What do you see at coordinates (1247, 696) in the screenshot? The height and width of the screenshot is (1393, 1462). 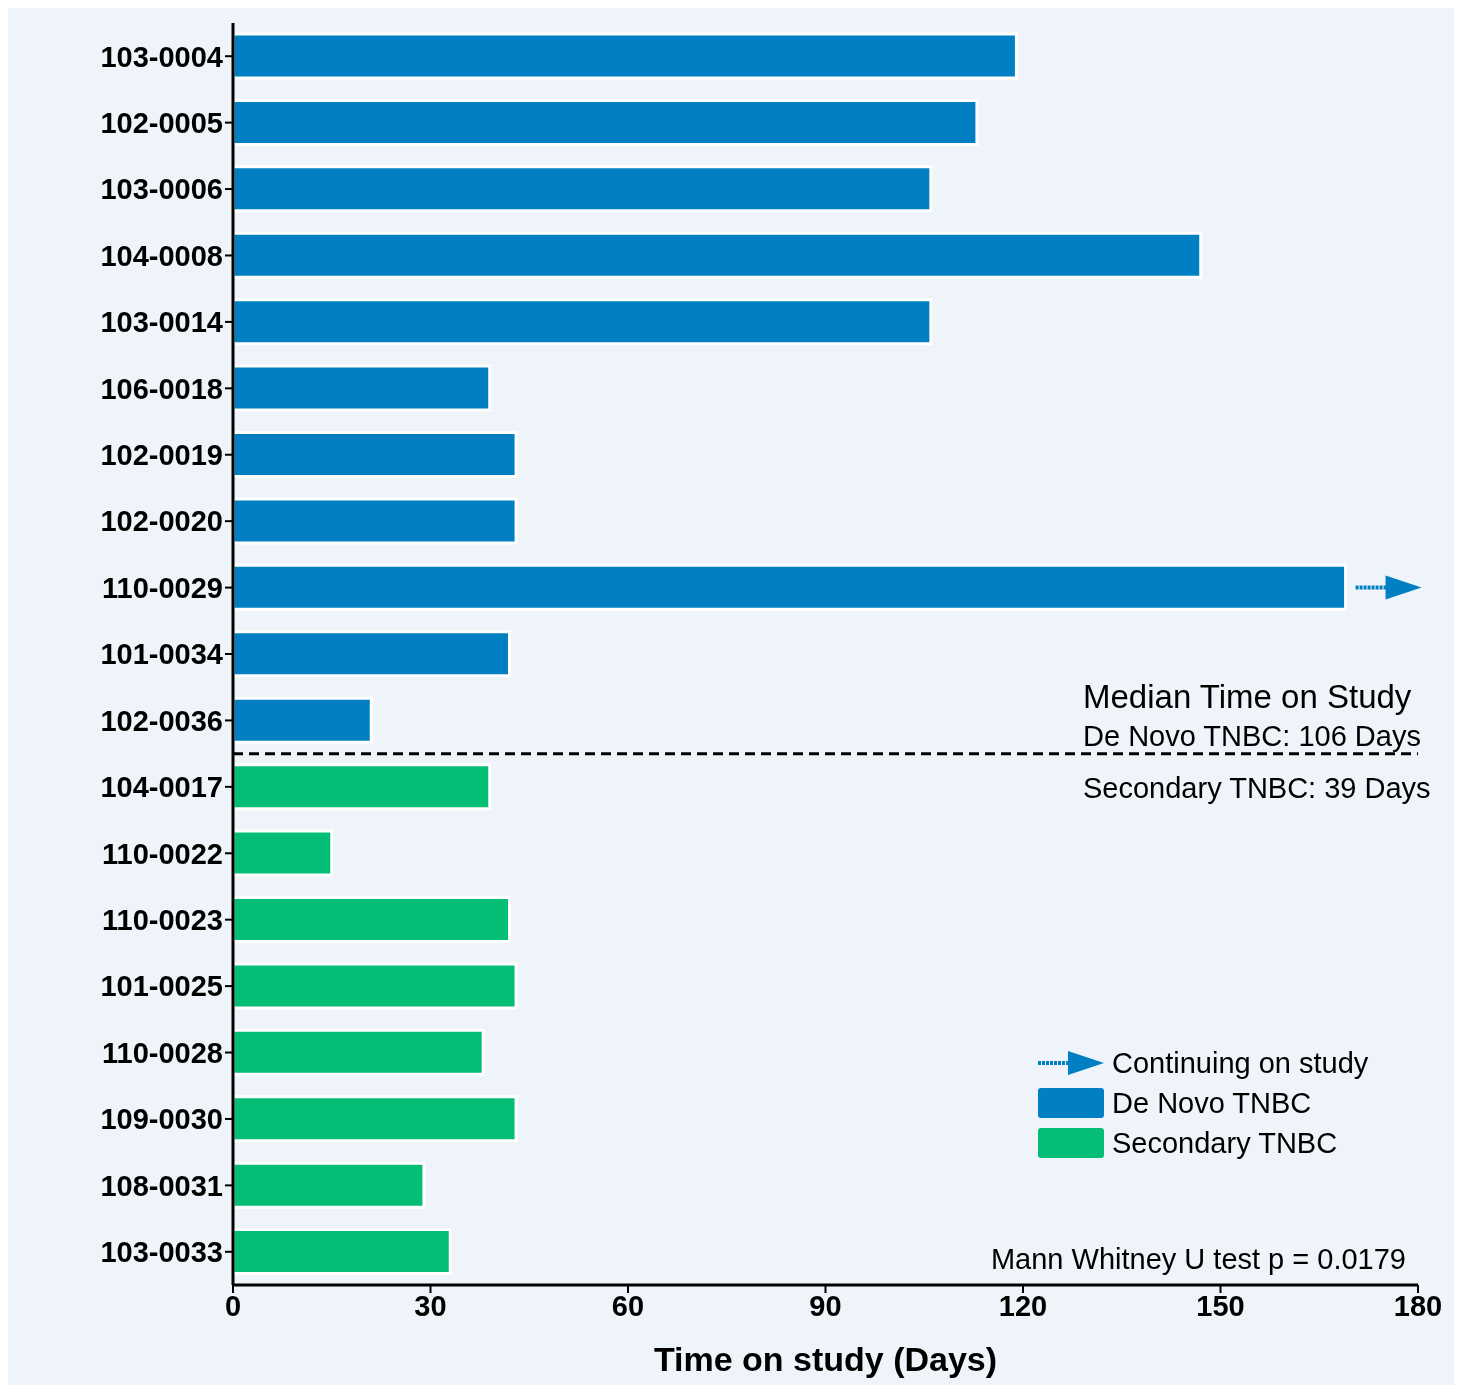 I see `annotation: Median Time on Study` at bounding box center [1247, 696].